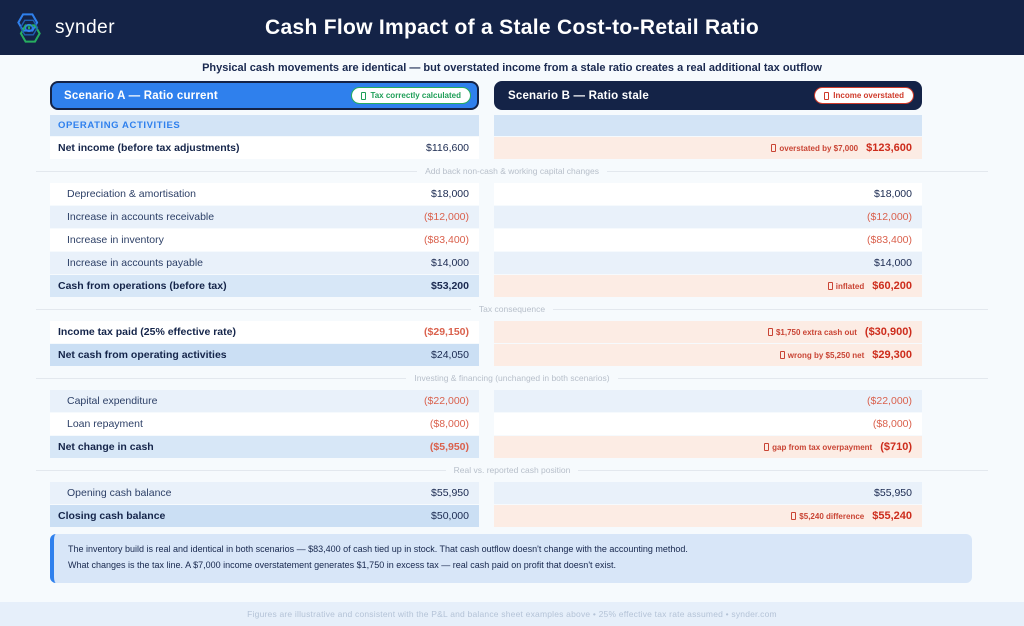 This screenshot has height=626, width=1024. What do you see at coordinates (868, 95) in the screenshot?
I see `scenario-b-badge-label: Income overstated` at bounding box center [868, 95].